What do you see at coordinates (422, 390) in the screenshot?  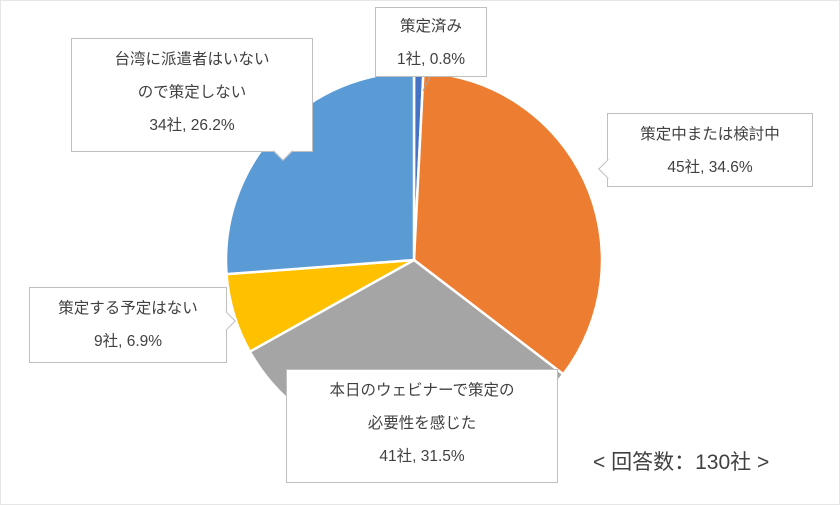 I see `label-webinar-line1: 本日のウェビナーで策定の` at bounding box center [422, 390].